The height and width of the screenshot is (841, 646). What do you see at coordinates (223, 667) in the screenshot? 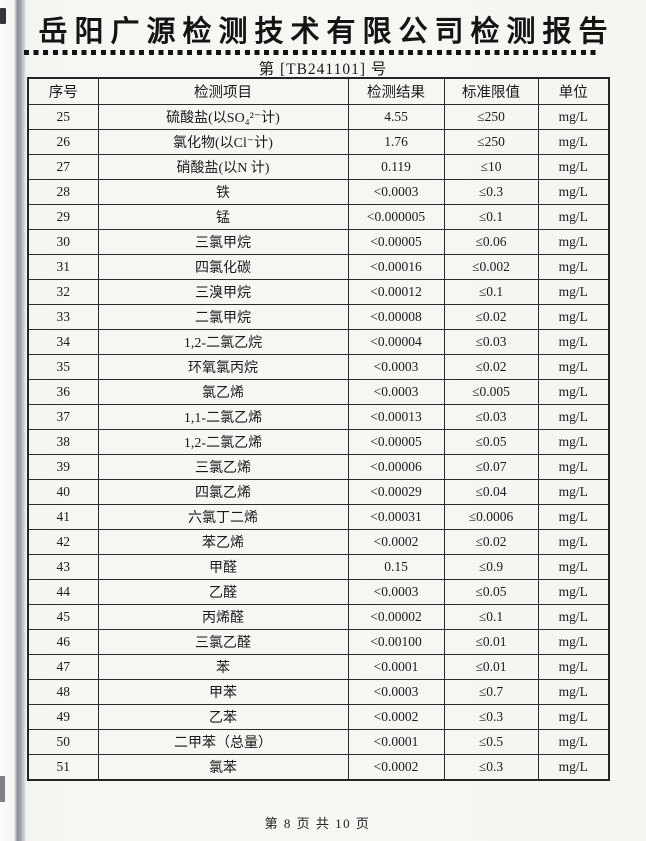
I see `cell-item: 苯` at bounding box center [223, 667].